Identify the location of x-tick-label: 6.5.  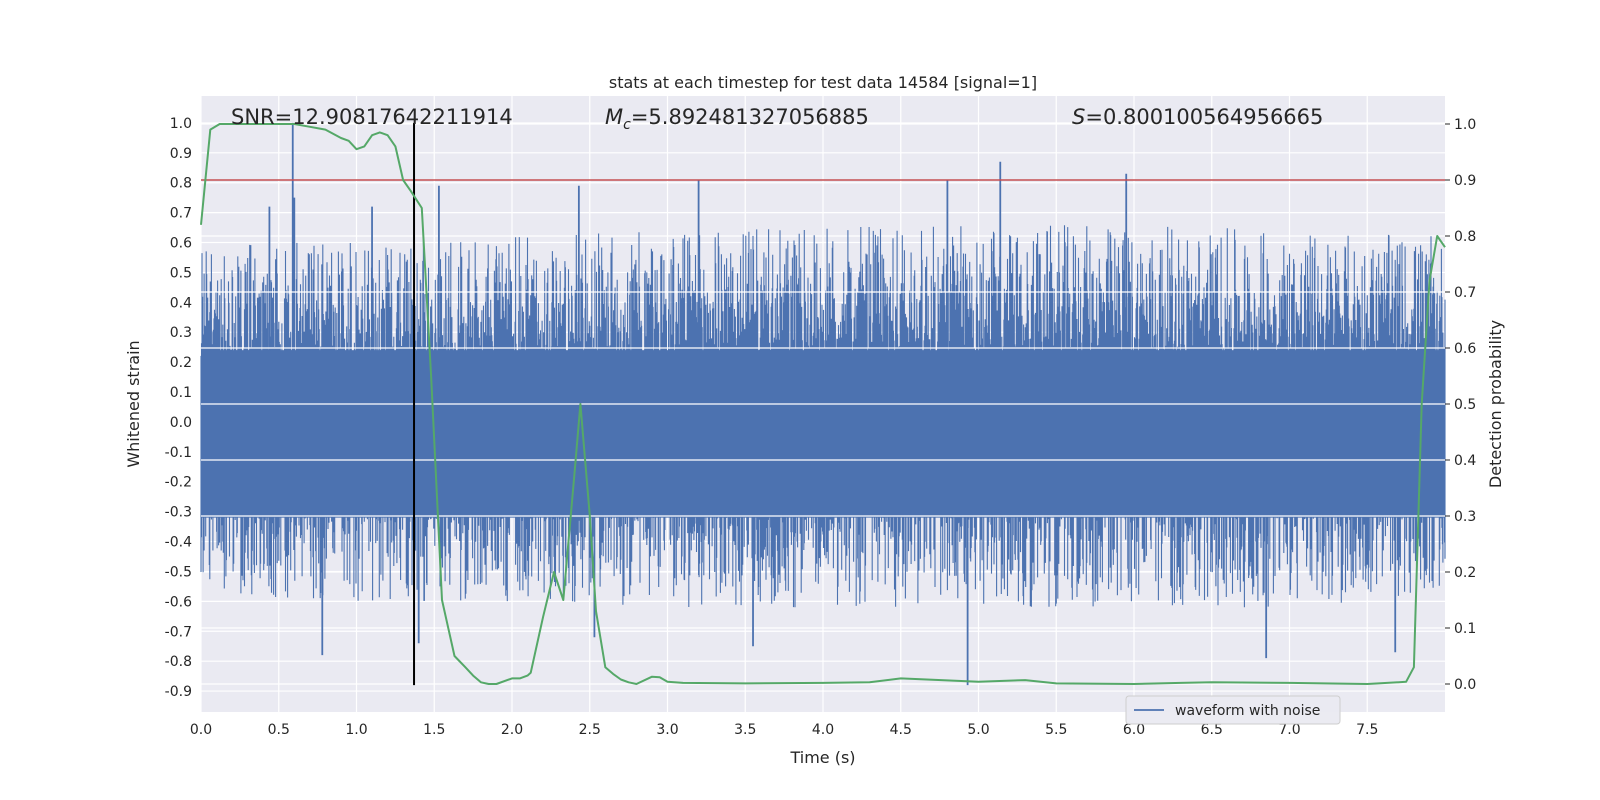
(1212, 730).